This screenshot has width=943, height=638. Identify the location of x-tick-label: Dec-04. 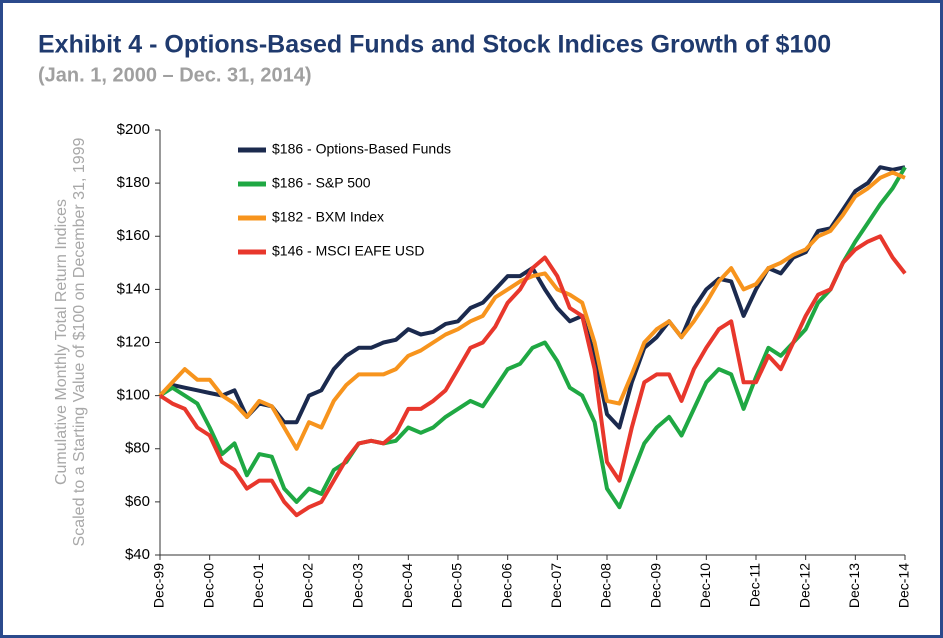
(407, 585).